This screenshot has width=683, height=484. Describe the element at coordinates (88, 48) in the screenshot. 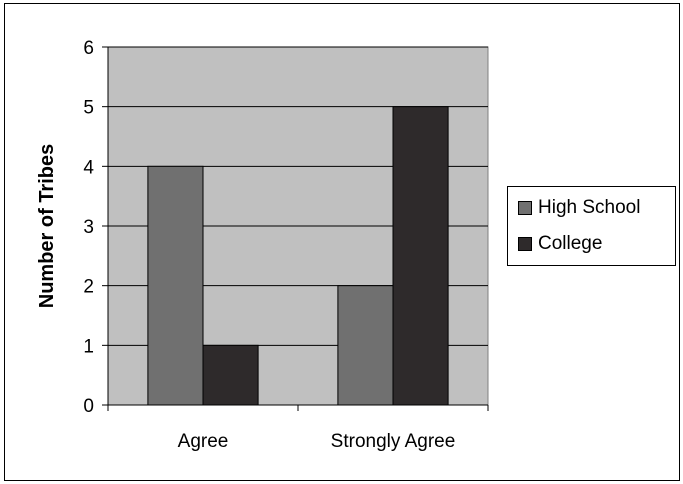

I see `y-tick-label: 6` at that location.